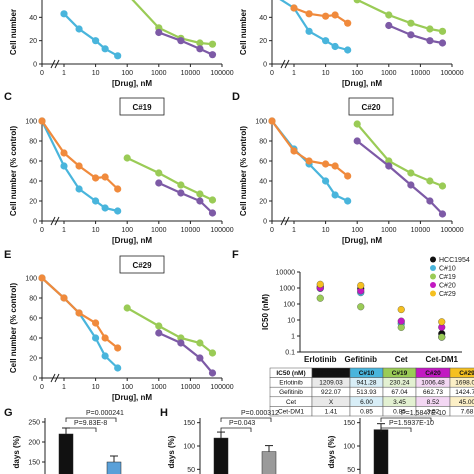  What do you see at coordinates (81, 429) in the screenshot?
I see `sig-bracket-g` at bounding box center [81, 429].